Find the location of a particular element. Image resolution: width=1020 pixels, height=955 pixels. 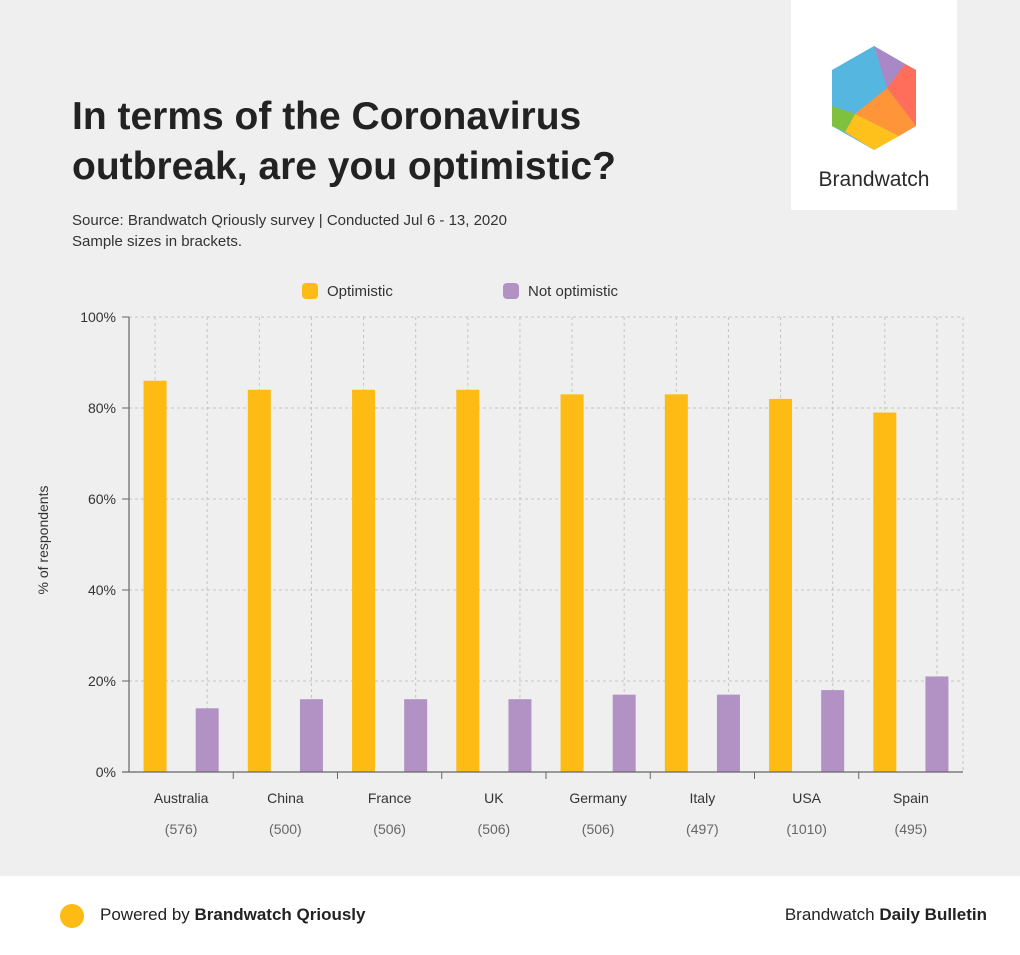

x-category-label: UK is located at coordinates (494, 798).